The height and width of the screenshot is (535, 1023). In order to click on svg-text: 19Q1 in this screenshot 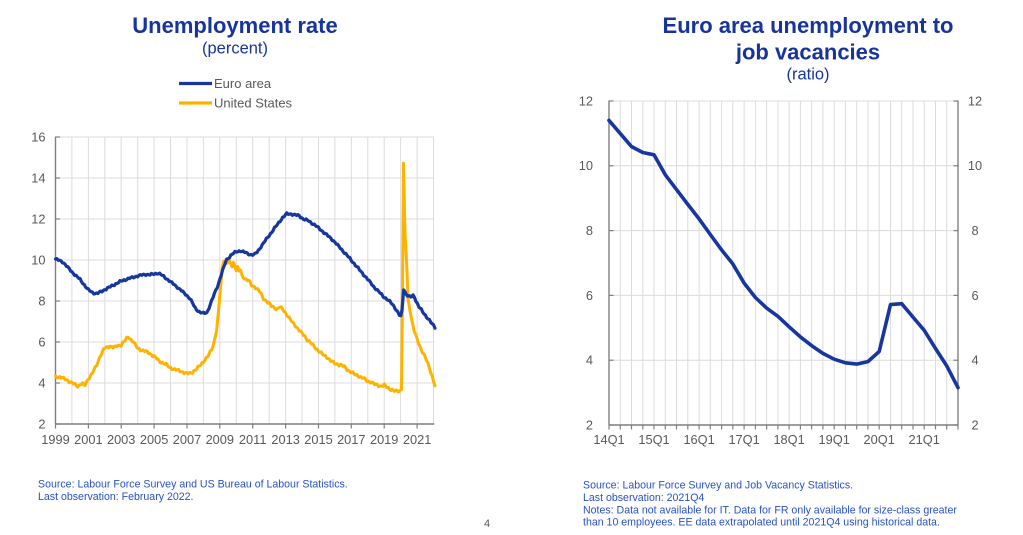, I will do `click(834, 439)`.